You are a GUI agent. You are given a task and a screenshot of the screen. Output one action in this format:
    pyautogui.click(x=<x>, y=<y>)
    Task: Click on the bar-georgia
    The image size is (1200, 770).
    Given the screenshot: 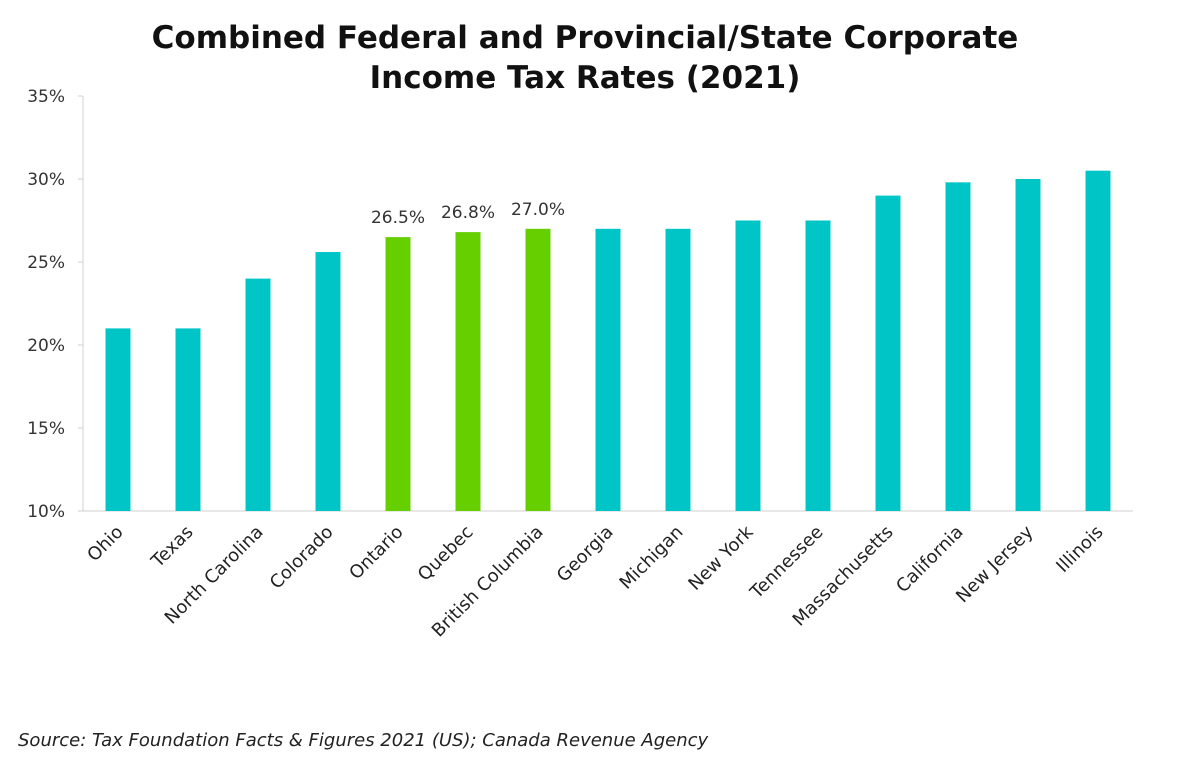 What is the action you would take?
    pyautogui.click(x=608, y=370)
    